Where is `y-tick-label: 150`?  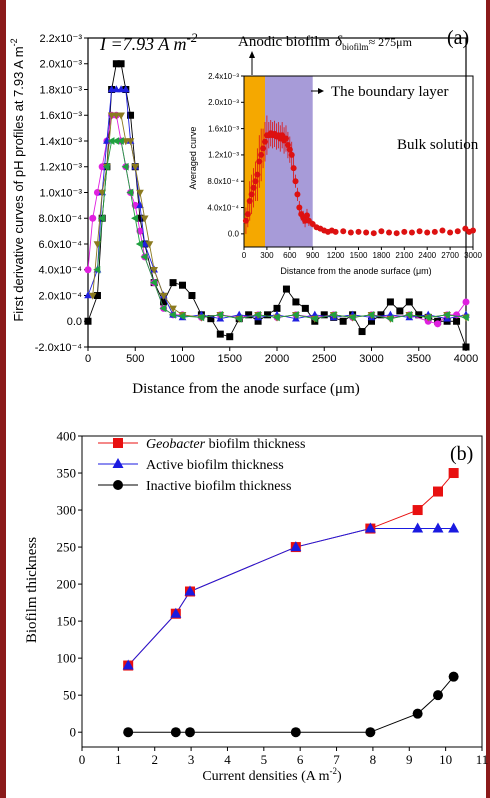 y-tick-label: 150 is located at coordinates (67, 621).